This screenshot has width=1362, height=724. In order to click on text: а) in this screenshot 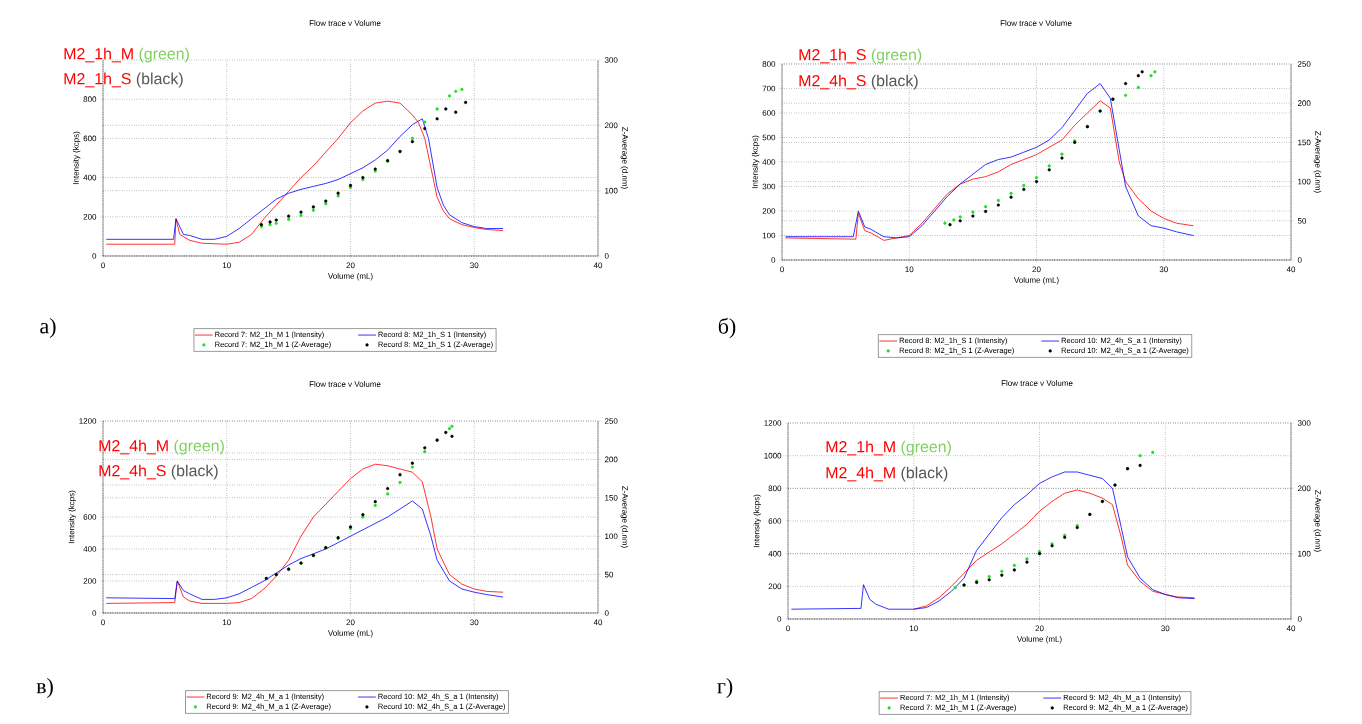, I will do `click(48, 328)`.